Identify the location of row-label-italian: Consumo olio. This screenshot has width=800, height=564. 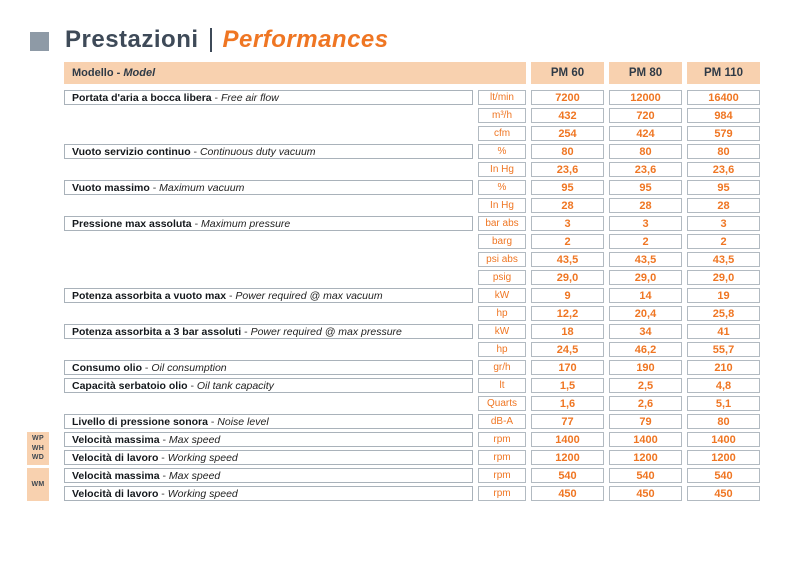
(107, 367).